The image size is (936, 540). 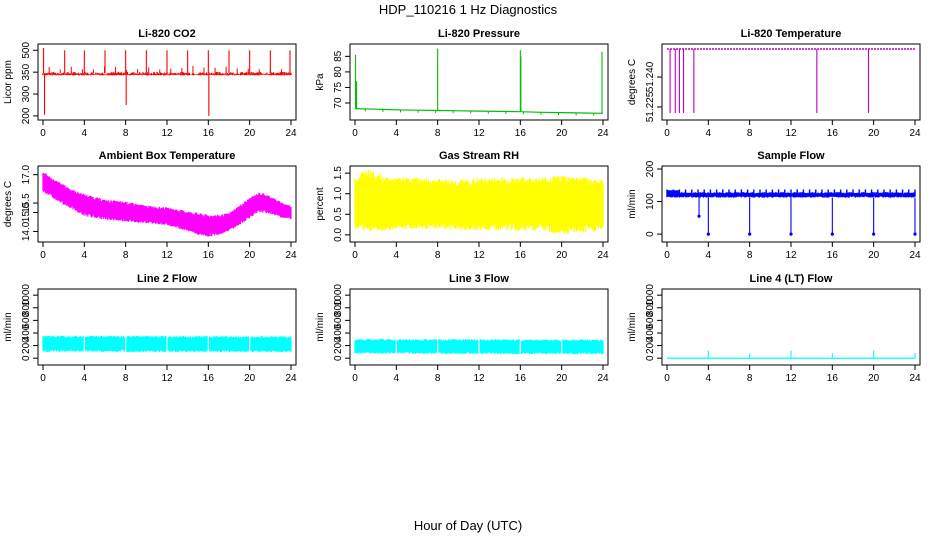 What do you see at coordinates (8, 82) in the screenshot?
I see `y-axis-label: Licor ppm` at bounding box center [8, 82].